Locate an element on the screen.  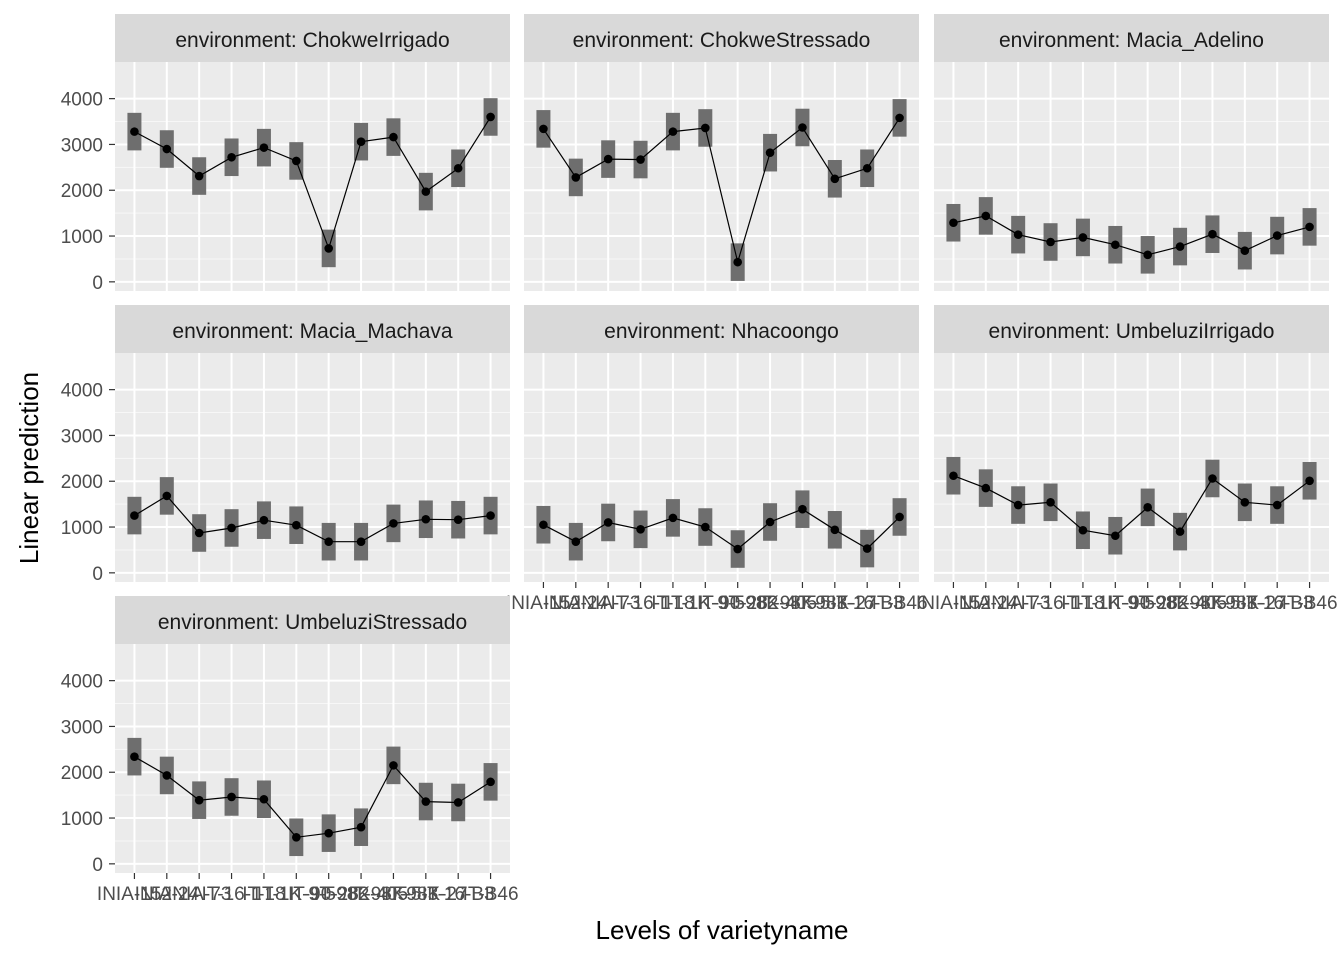
panel-ChokweStressado: environment: ChokweStressado is located at coordinates (721, 152).